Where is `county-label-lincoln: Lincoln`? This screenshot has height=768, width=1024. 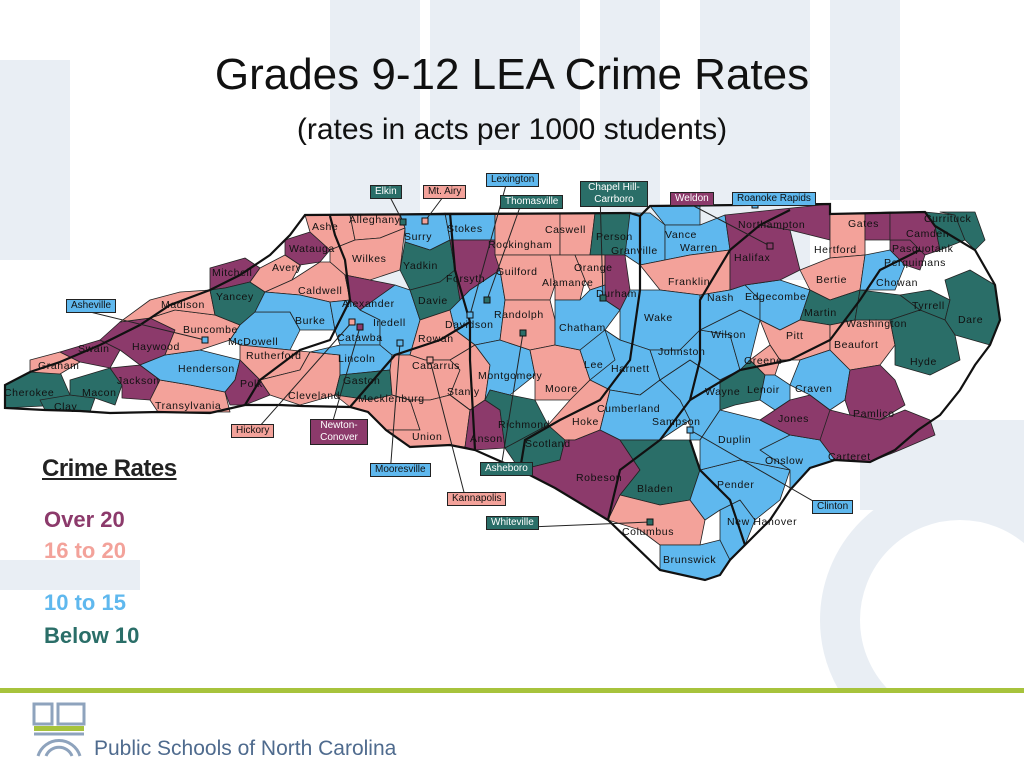 county-label-lincoln: Lincoln is located at coordinates (356, 359).